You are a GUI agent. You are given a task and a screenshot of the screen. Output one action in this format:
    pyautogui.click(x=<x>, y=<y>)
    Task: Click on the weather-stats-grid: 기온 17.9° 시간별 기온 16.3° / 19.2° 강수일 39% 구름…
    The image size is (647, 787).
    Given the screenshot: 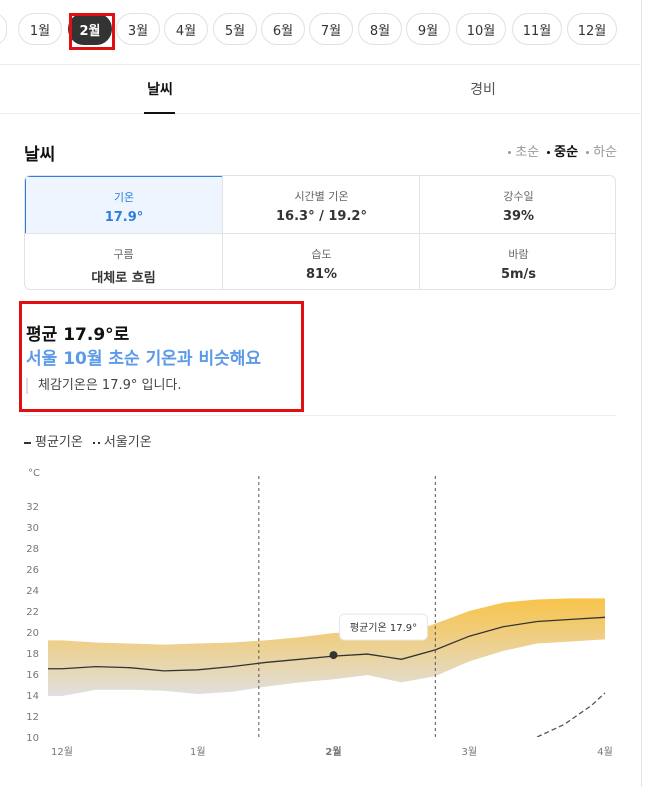 What is the action you would take?
    pyautogui.click(x=320, y=232)
    